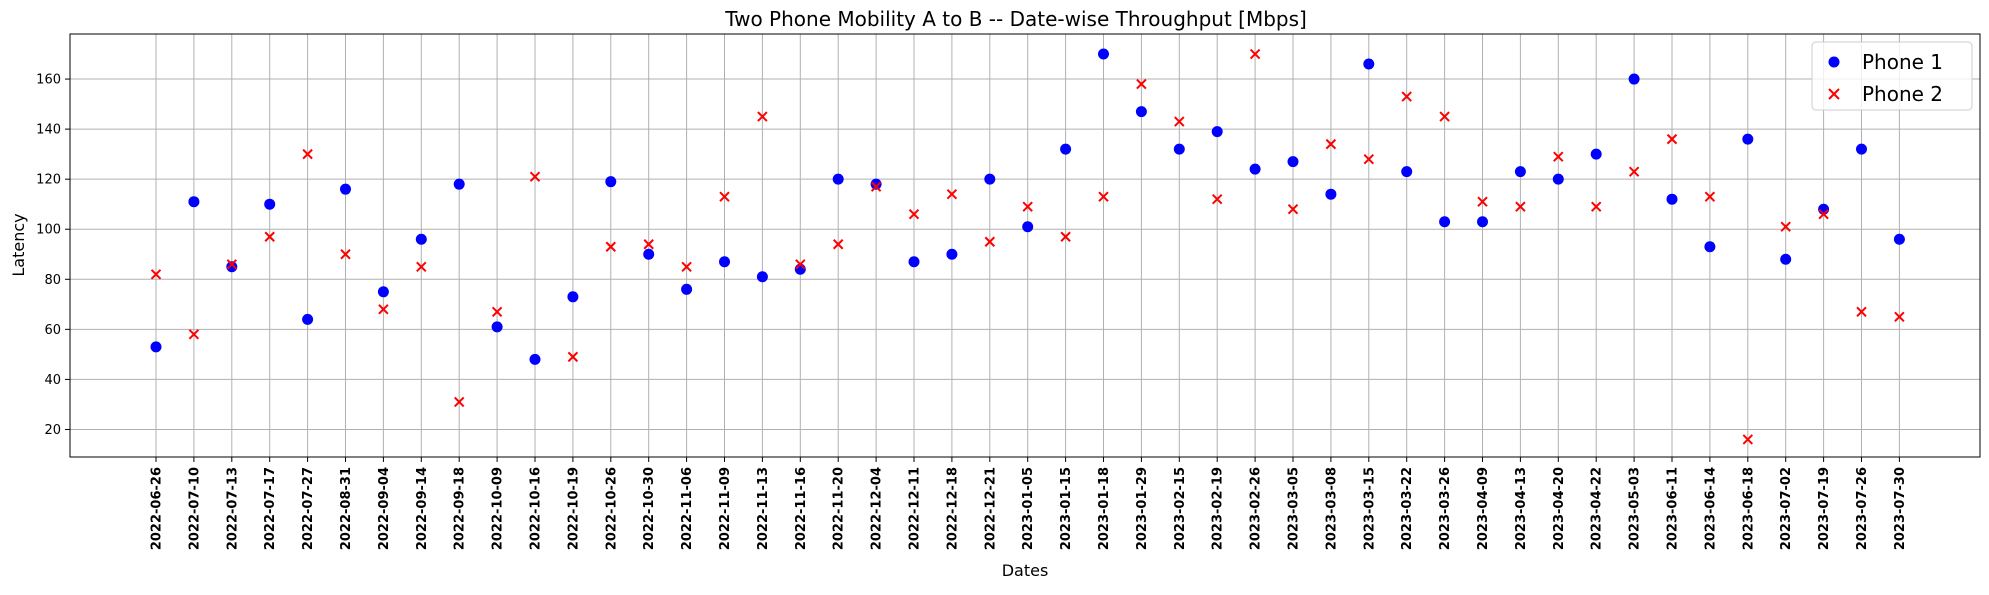 Image resolution: width=1989 pixels, height=595 pixels. What do you see at coordinates (1369, 508) in the screenshot?
I see `x-tick-label: 2023-03-15` at bounding box center [1369, 508].